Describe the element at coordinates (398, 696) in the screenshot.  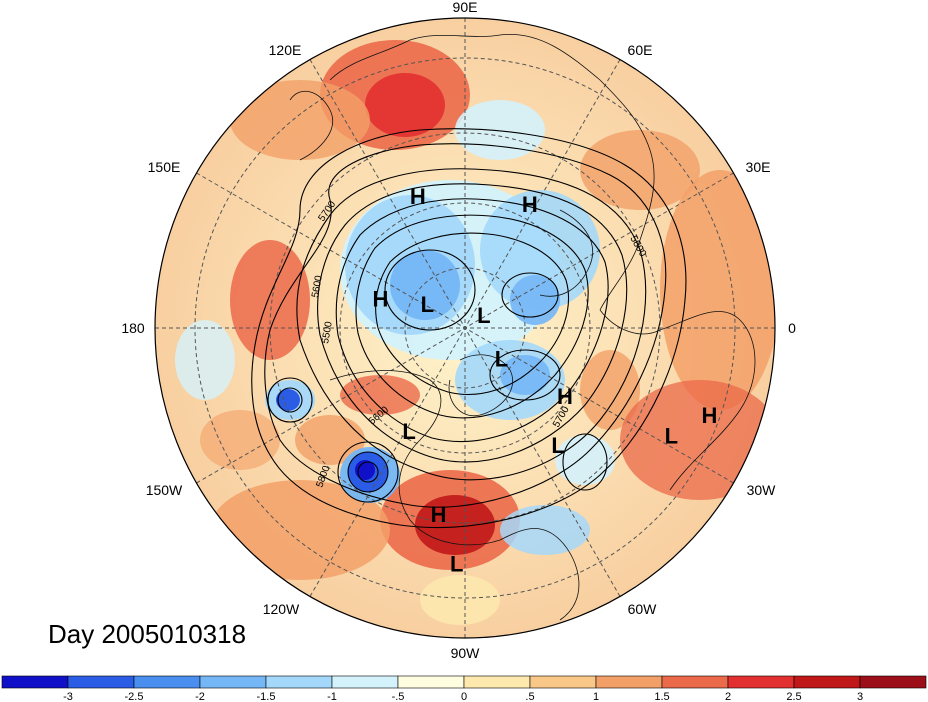
I see `colorbar-tick-label: -.5` at that location.